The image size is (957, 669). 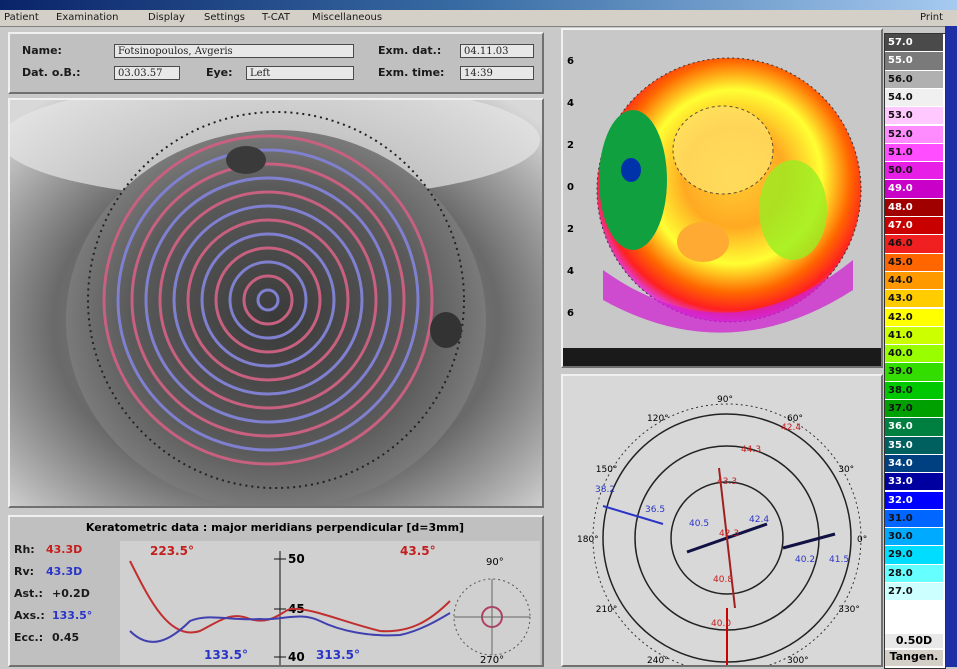 What do you see at coordinates (914, 445) in the screenshot?
I see `scale-entry: 35.0` at bounding box center [914, 445].